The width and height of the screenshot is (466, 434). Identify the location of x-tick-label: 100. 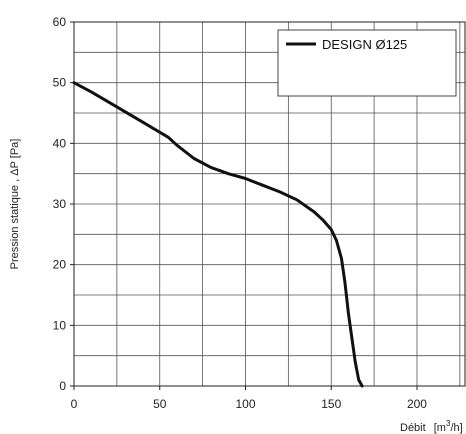
(245, 404).